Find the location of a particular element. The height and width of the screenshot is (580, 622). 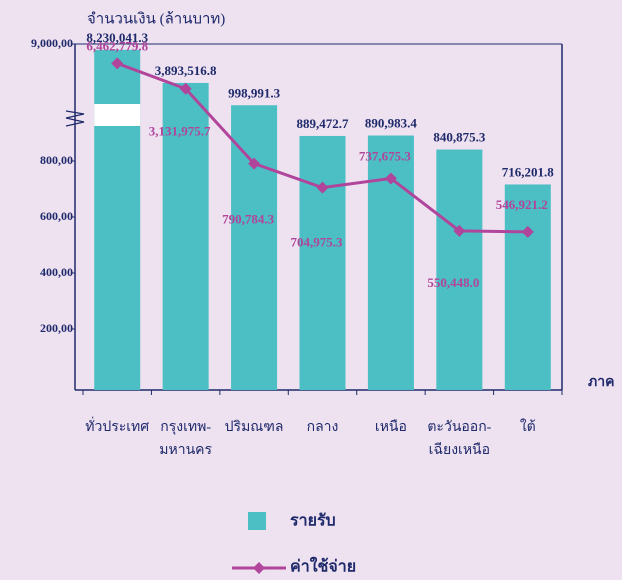

line-value-label: 6,462,779.8 is located at coordinates (117, 45).